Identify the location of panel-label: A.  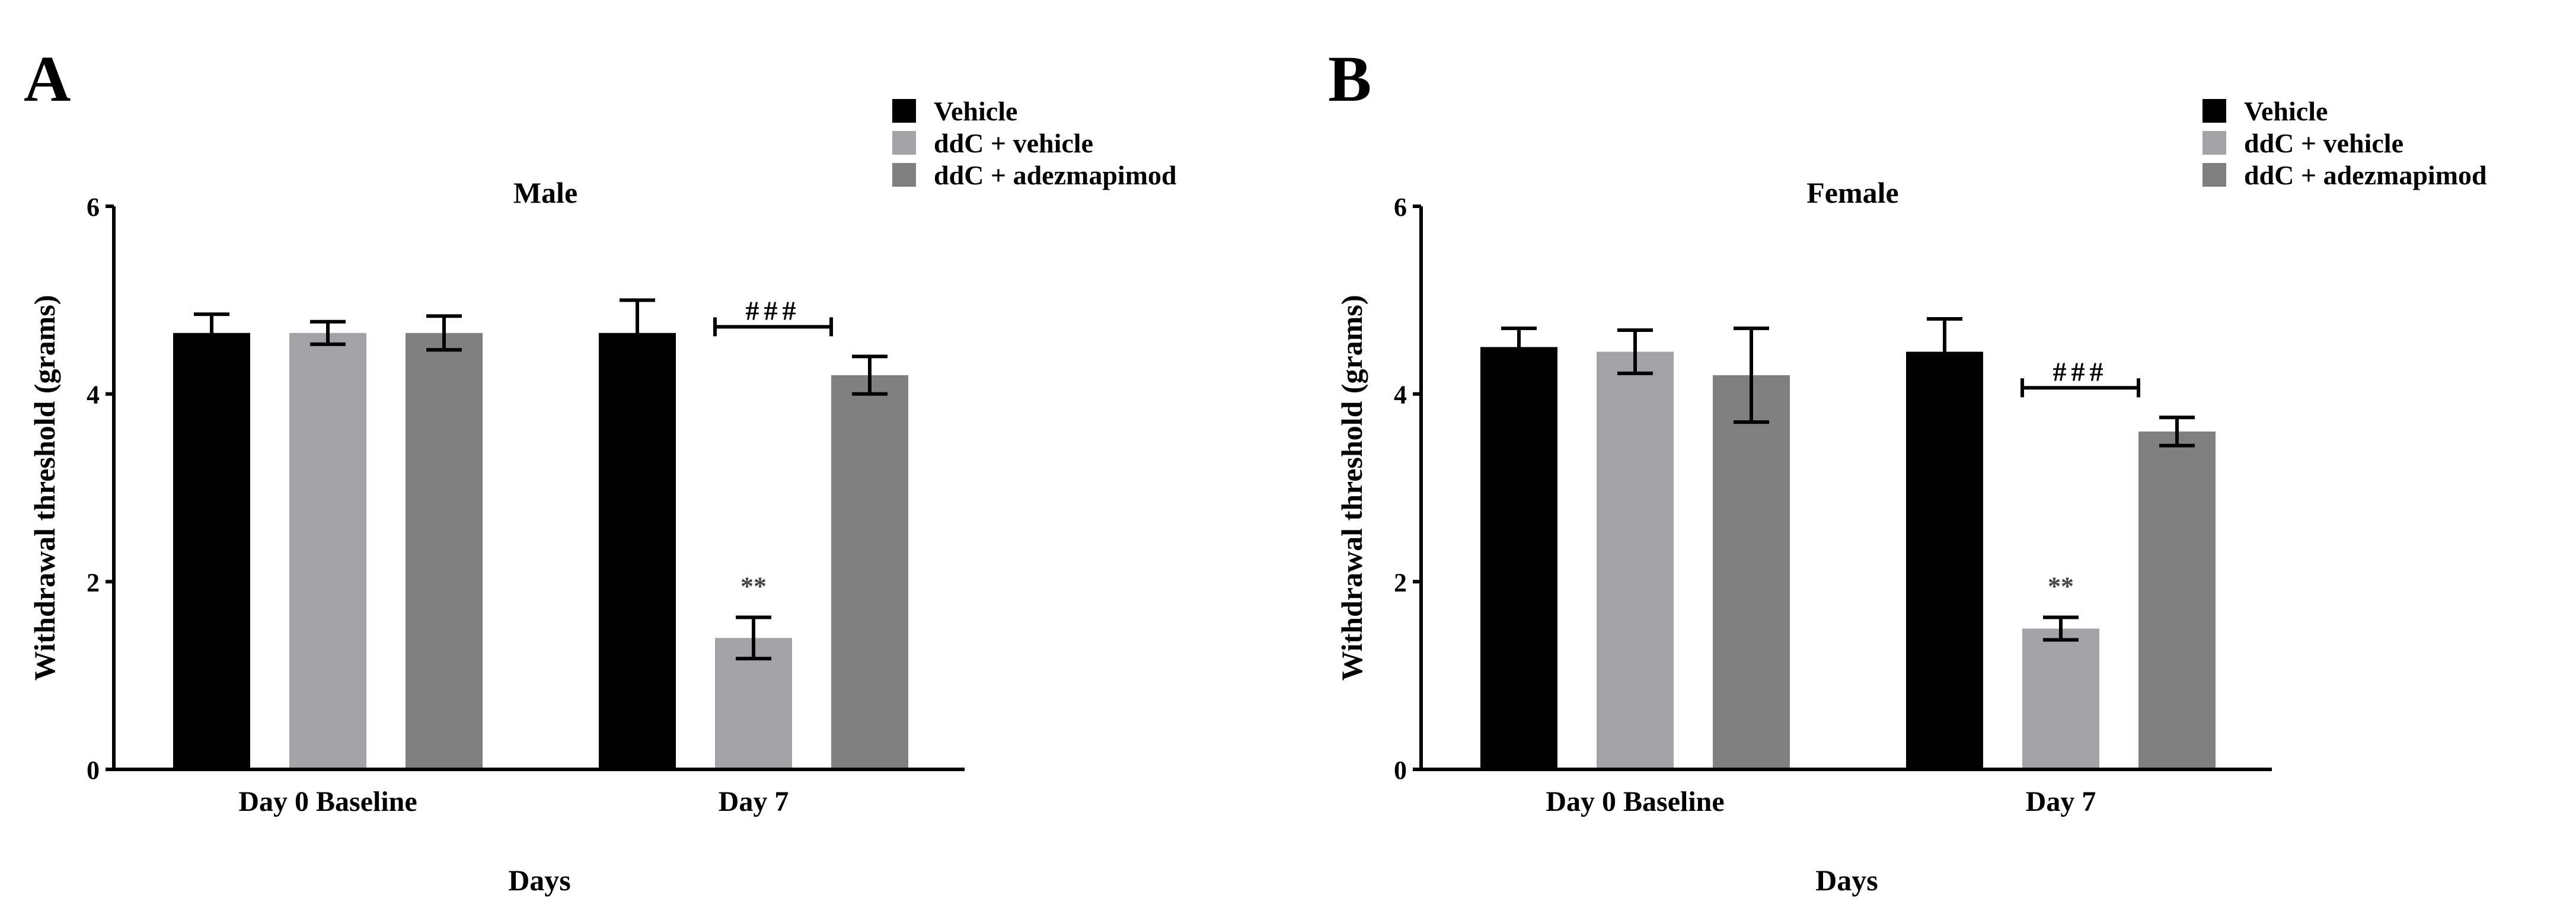
(47, 79).